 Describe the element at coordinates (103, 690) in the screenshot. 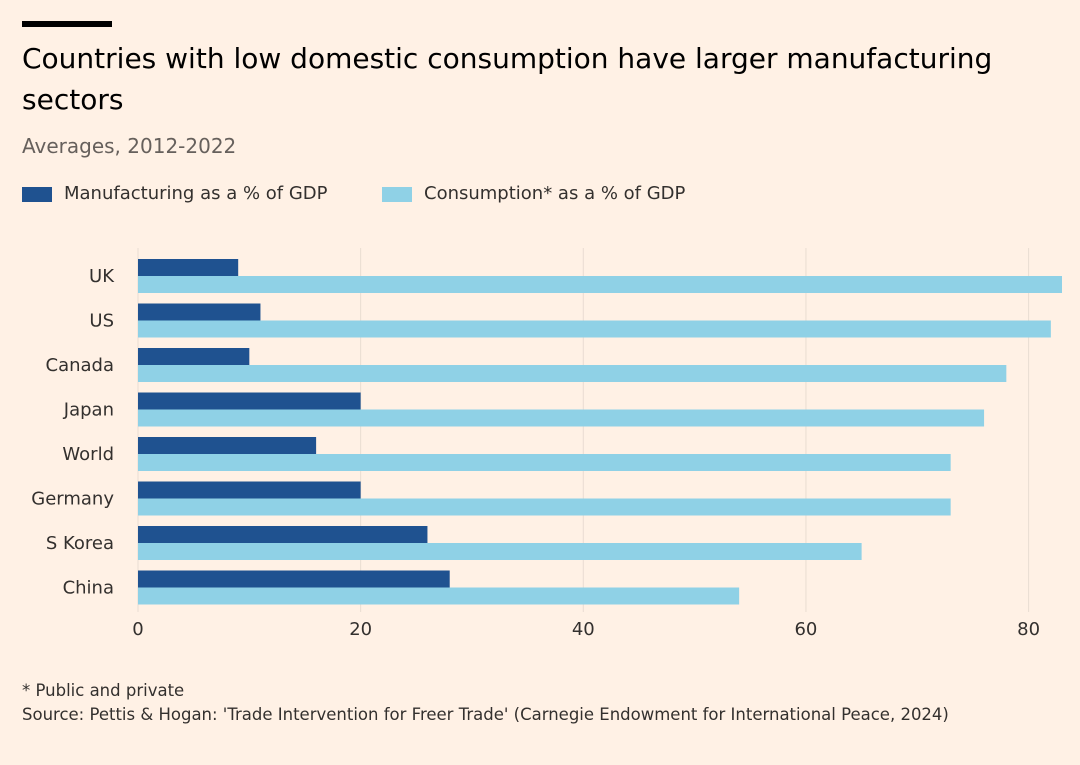

I see `footnote: * Public and private` at that location.